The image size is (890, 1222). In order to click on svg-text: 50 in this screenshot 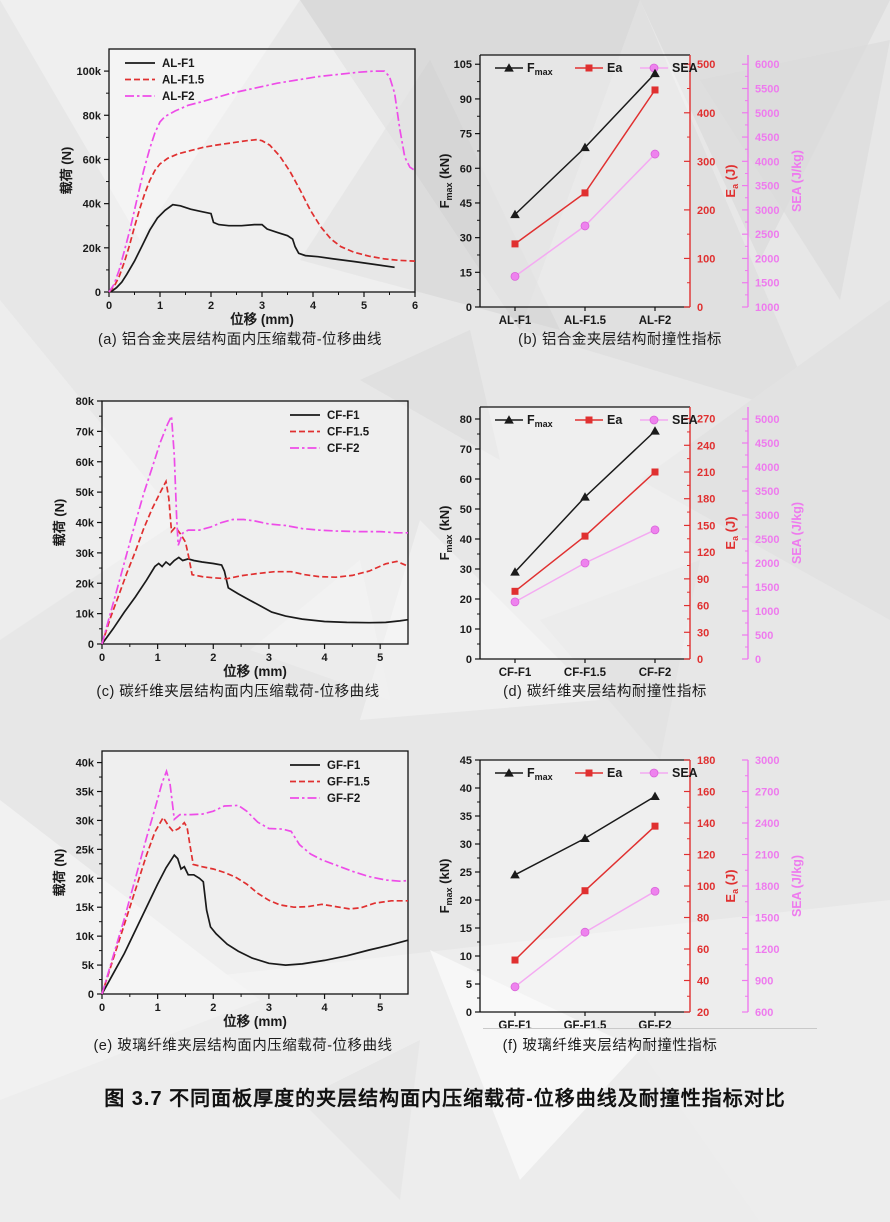, I will do `click(466, 510)`.